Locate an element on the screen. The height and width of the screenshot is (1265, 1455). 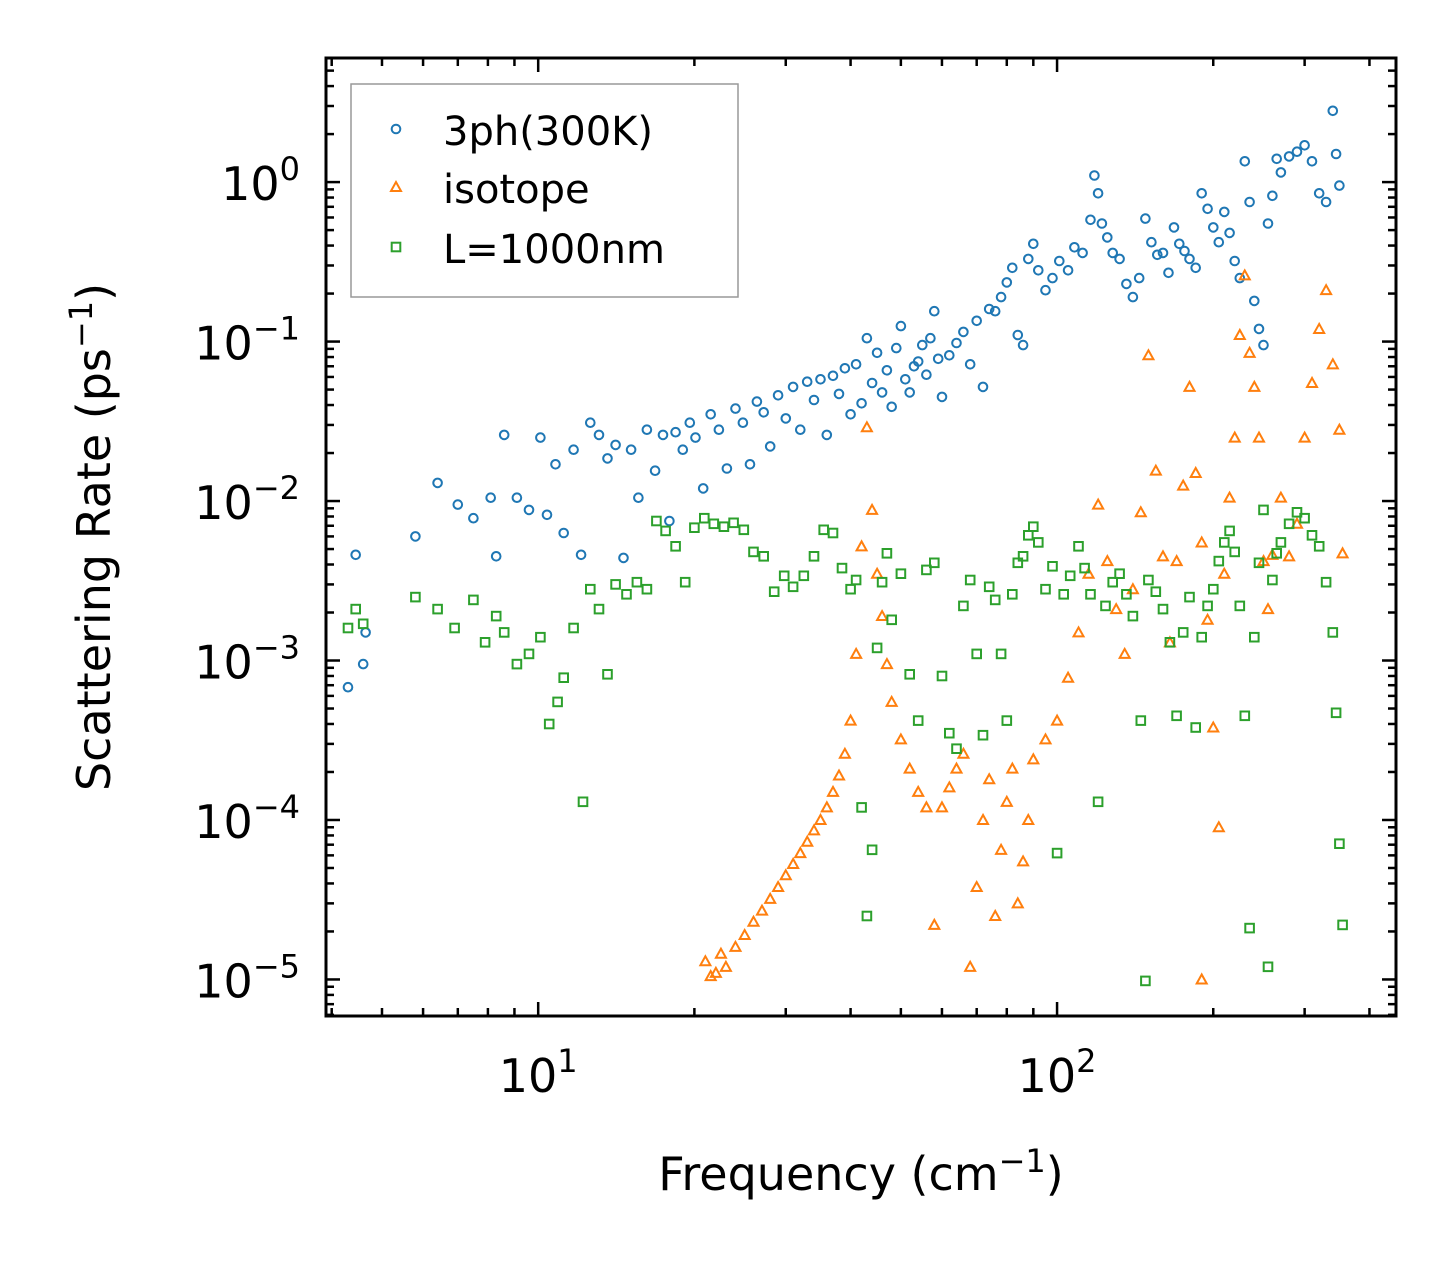
y-tick-label: 10−4 is located at coordinates (247, 818).